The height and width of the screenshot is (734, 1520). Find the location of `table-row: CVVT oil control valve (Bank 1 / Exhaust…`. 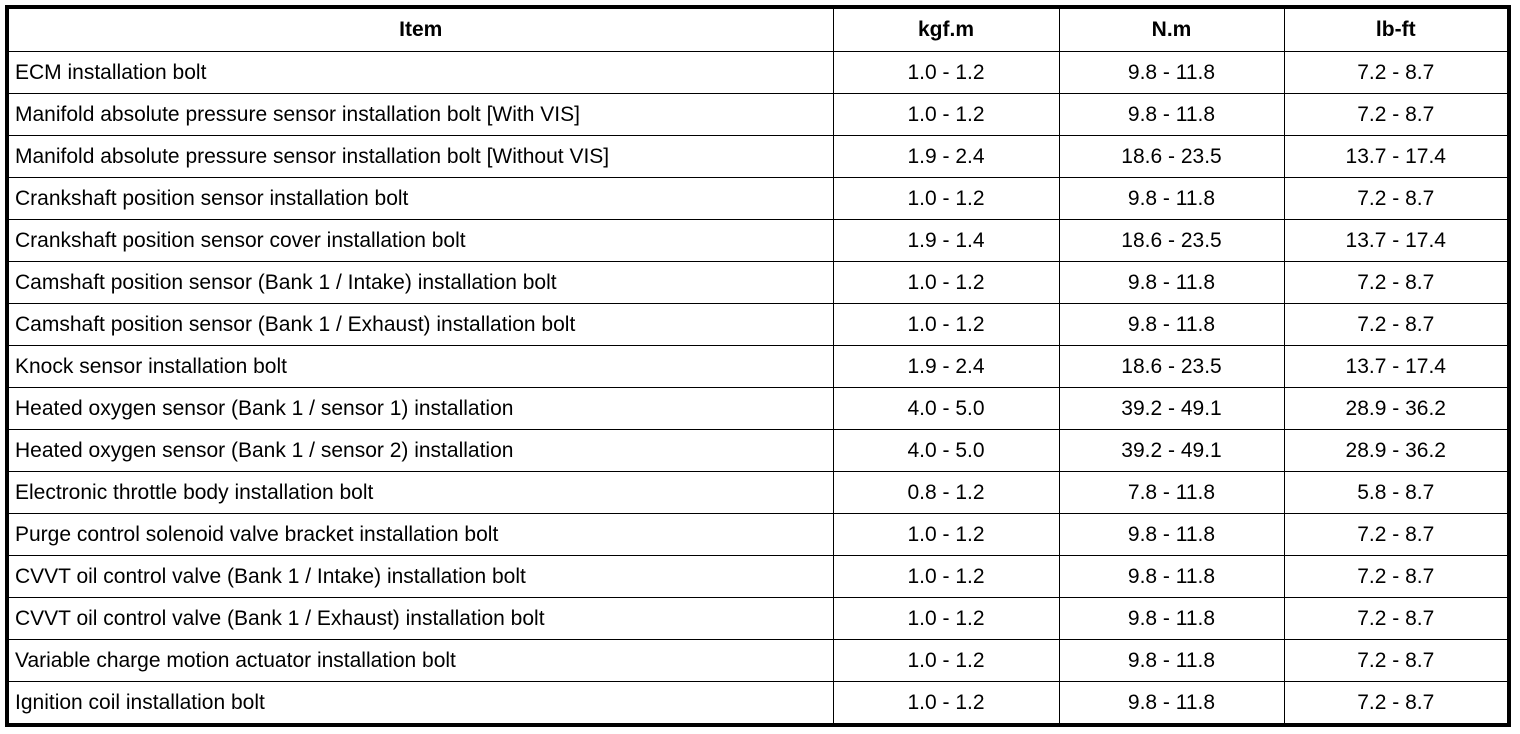

table-row: CVVT oil control valve (Bank 1 / Exhaust… is located at coordinates (758, 618).